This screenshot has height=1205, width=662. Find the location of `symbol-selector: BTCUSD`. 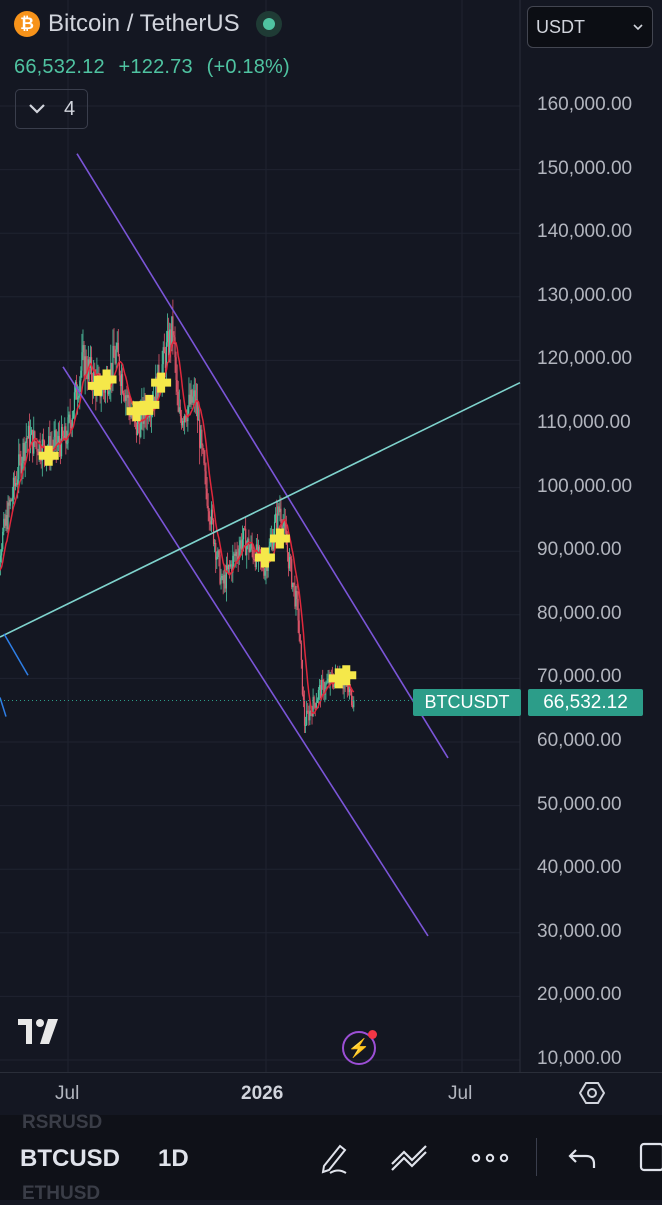

symbol-selector: BTCUSD is located at coordinates (70, 1159).